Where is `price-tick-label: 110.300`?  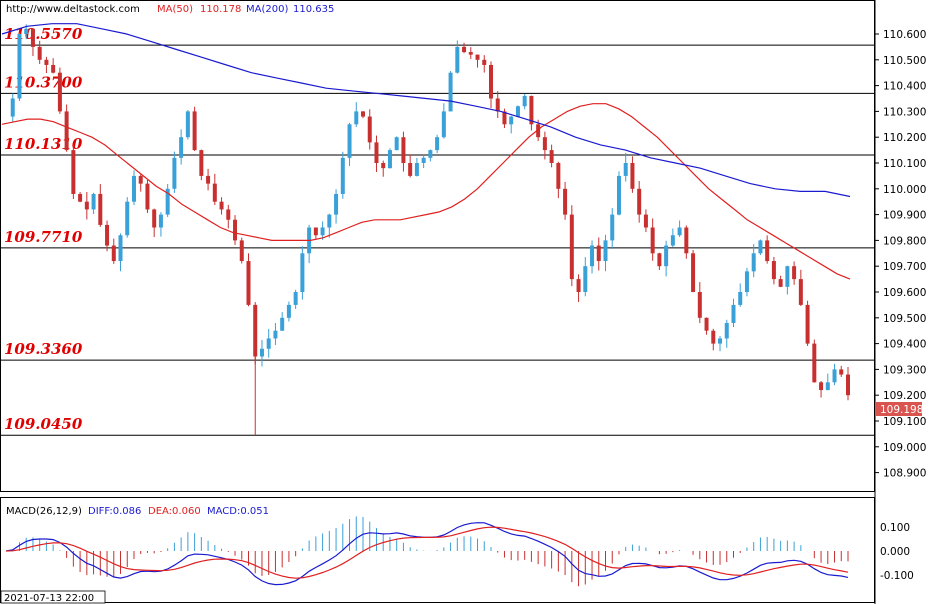
price-tick-label: 110.300 is located at coordinates (904, 112).